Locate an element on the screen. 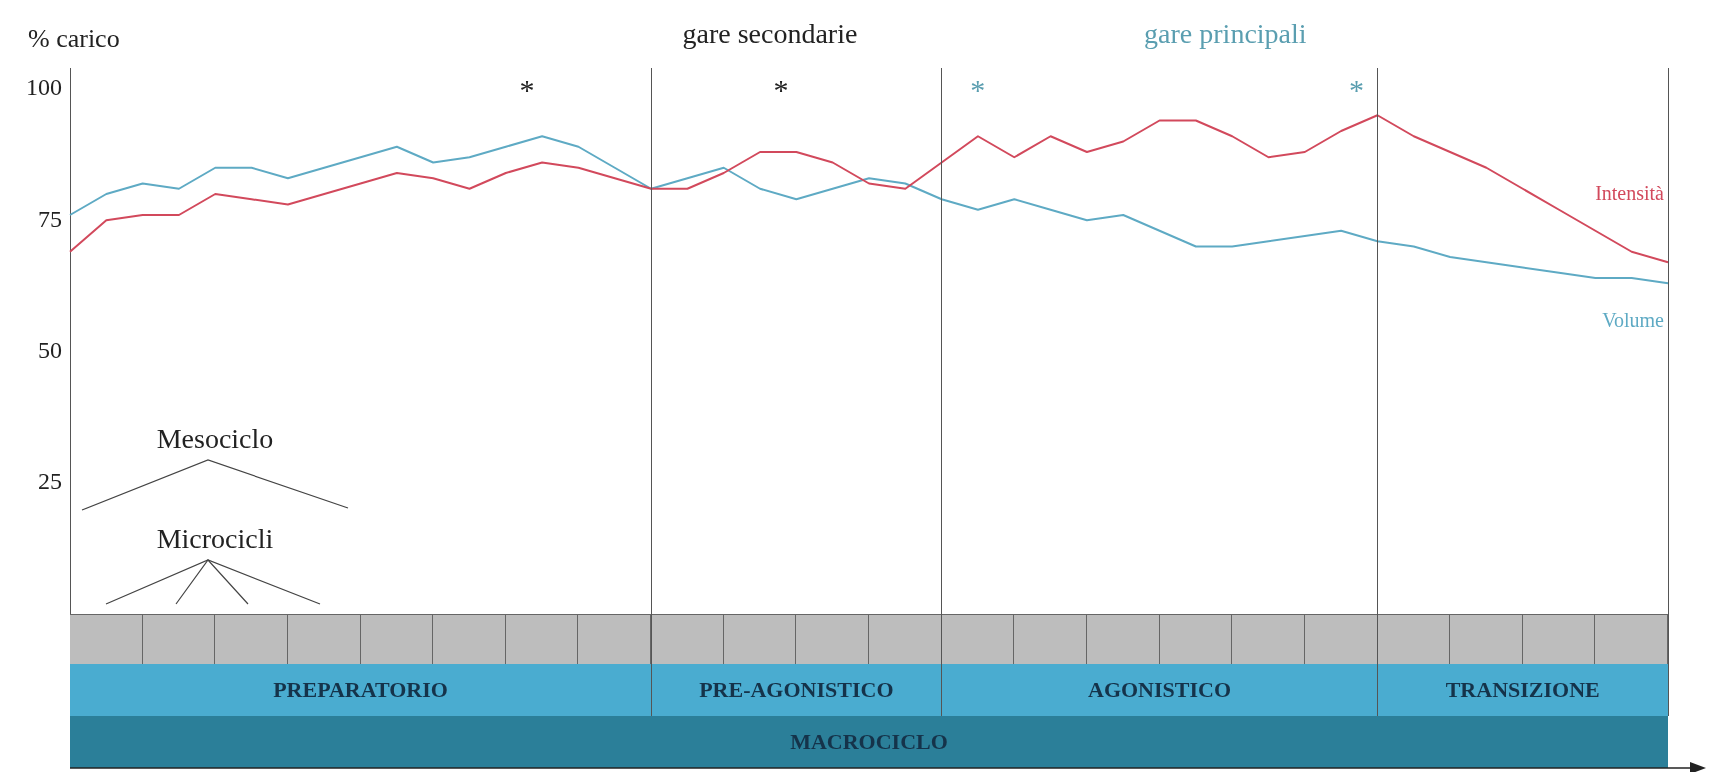  y-axis-title: % carico is located at coordinates (74, 38).